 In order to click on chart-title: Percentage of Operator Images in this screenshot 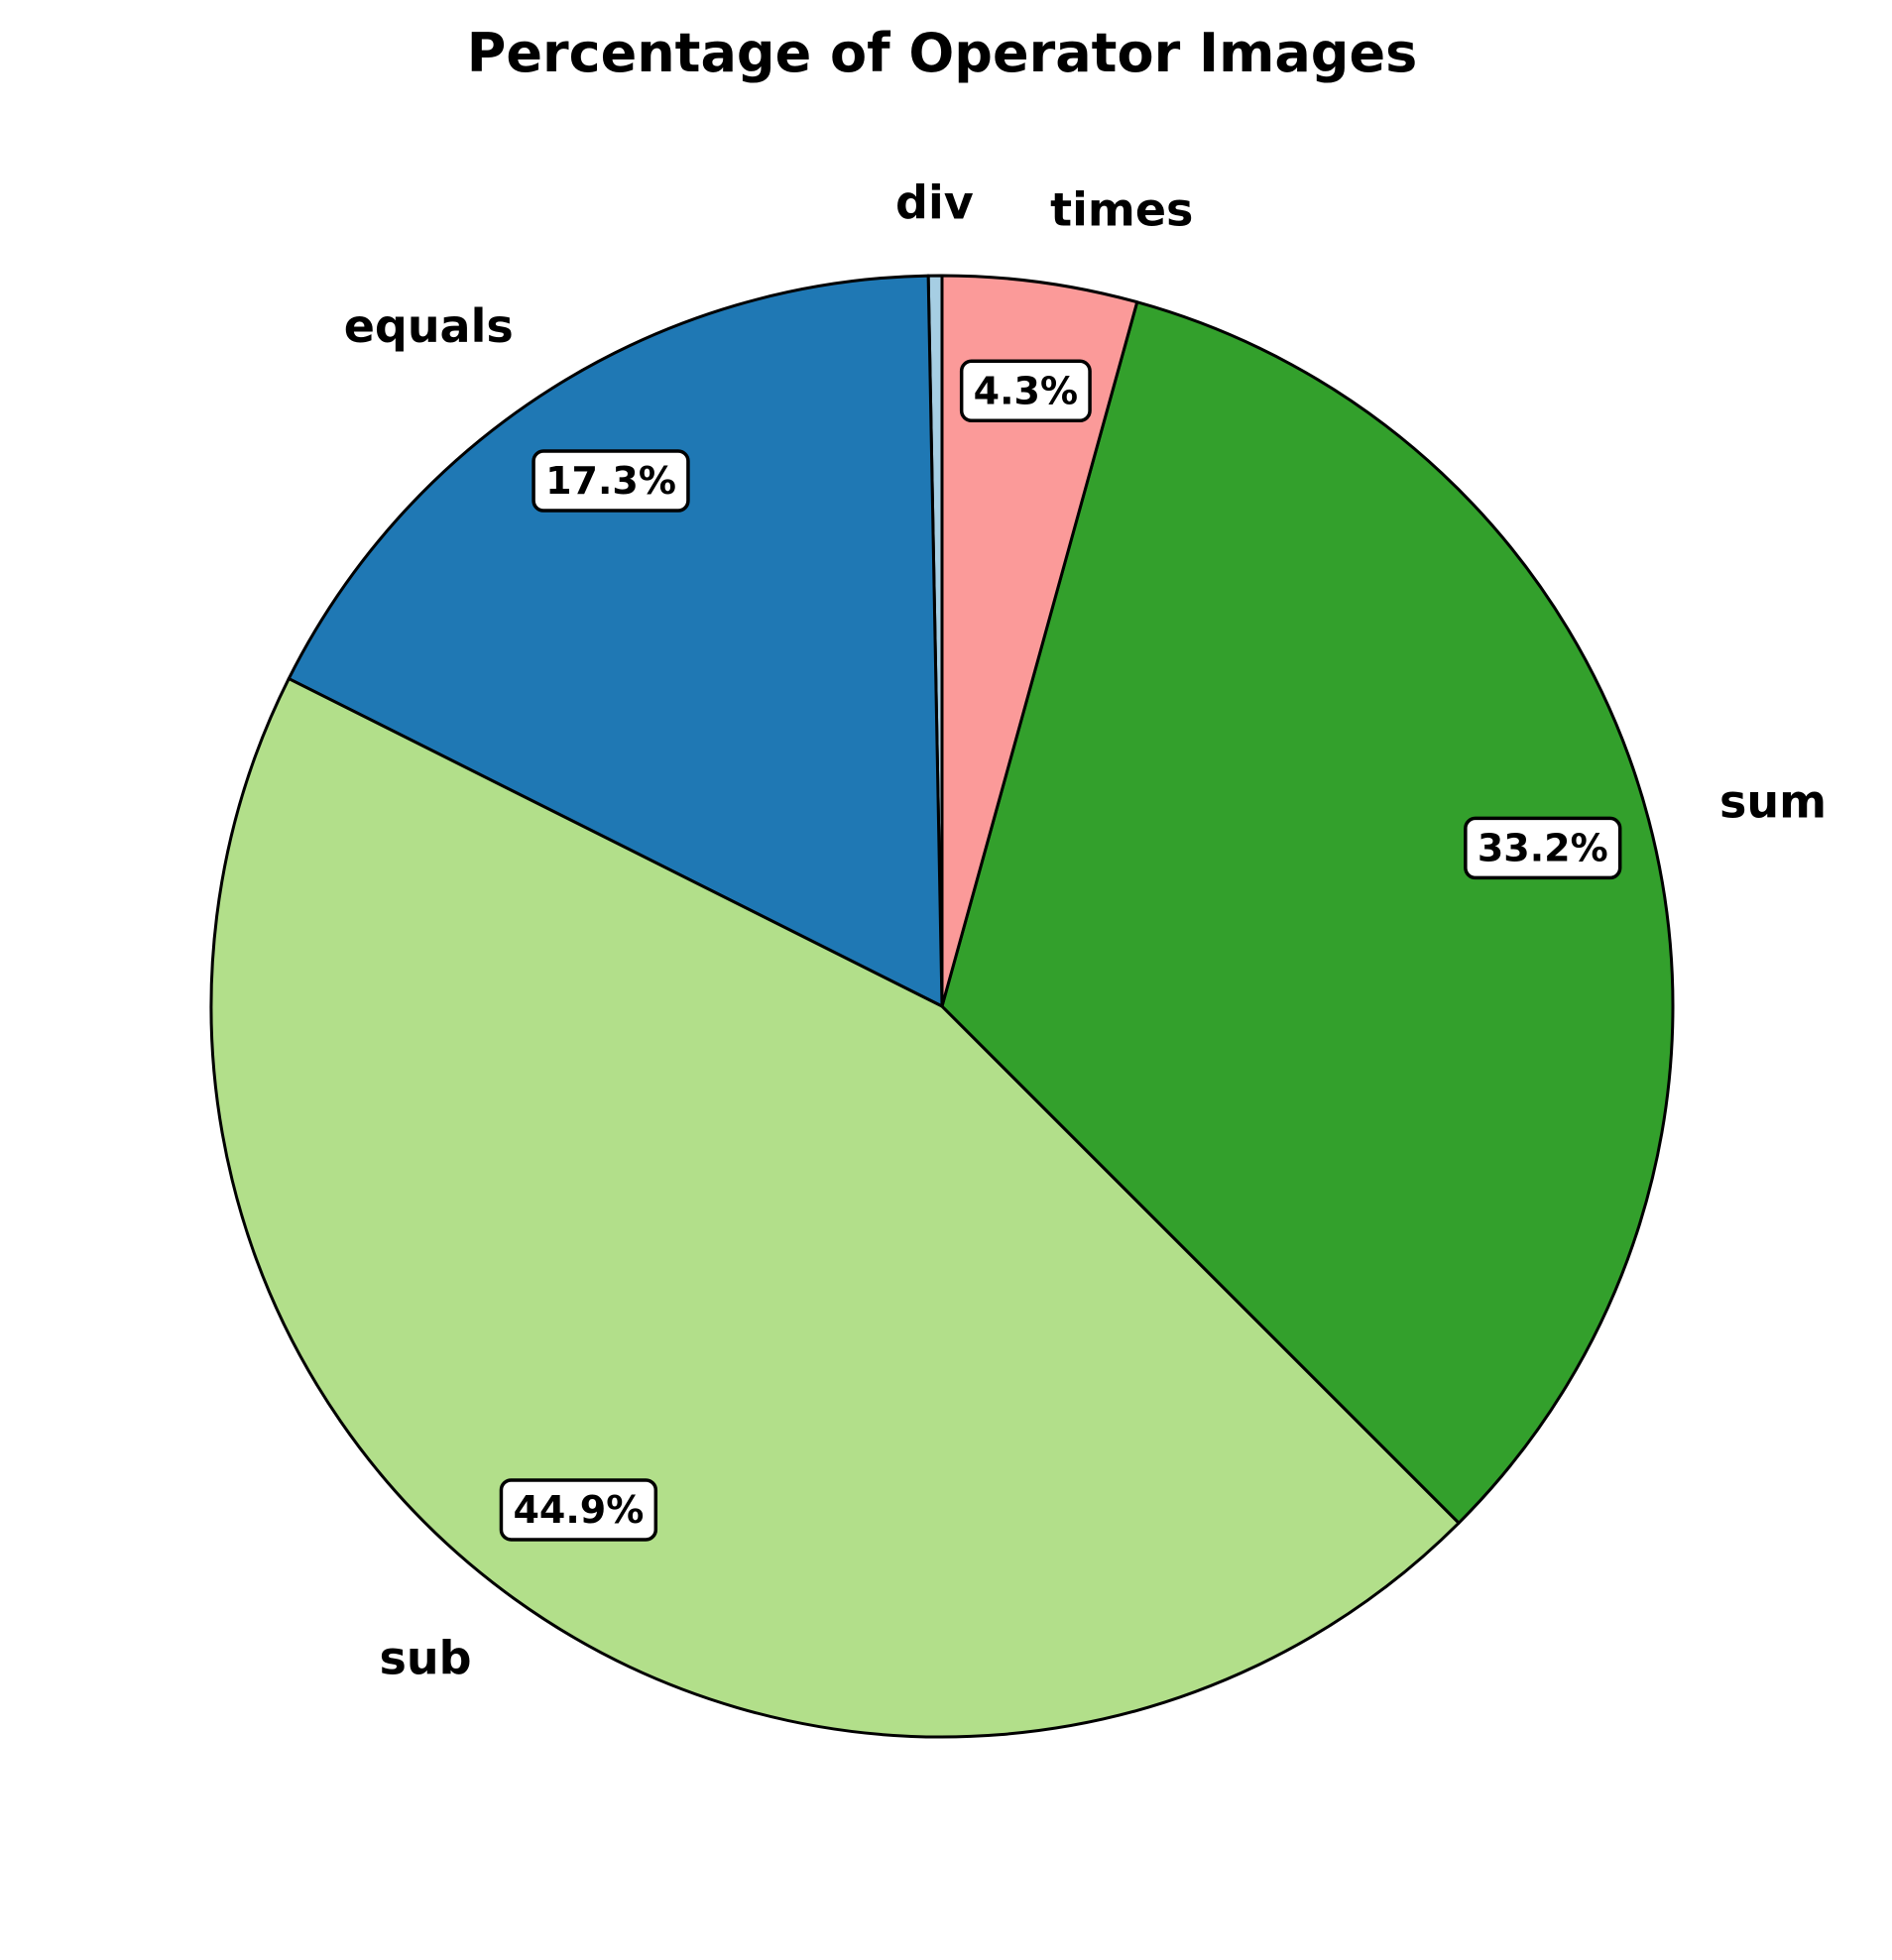, I will do `click(942, 53)`.